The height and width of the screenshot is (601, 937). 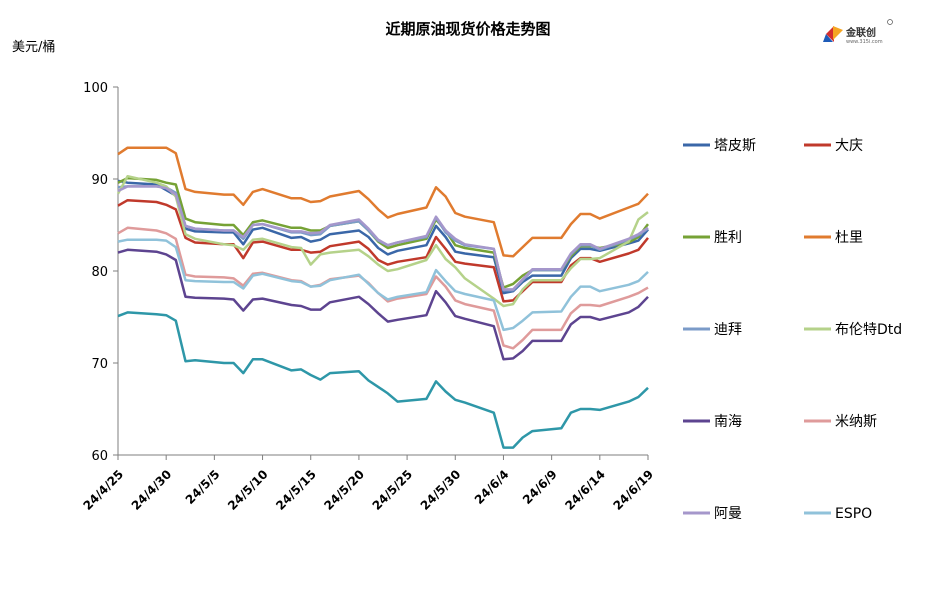 I want to click on y-tick-label: 100, so click(x=95, y=88).